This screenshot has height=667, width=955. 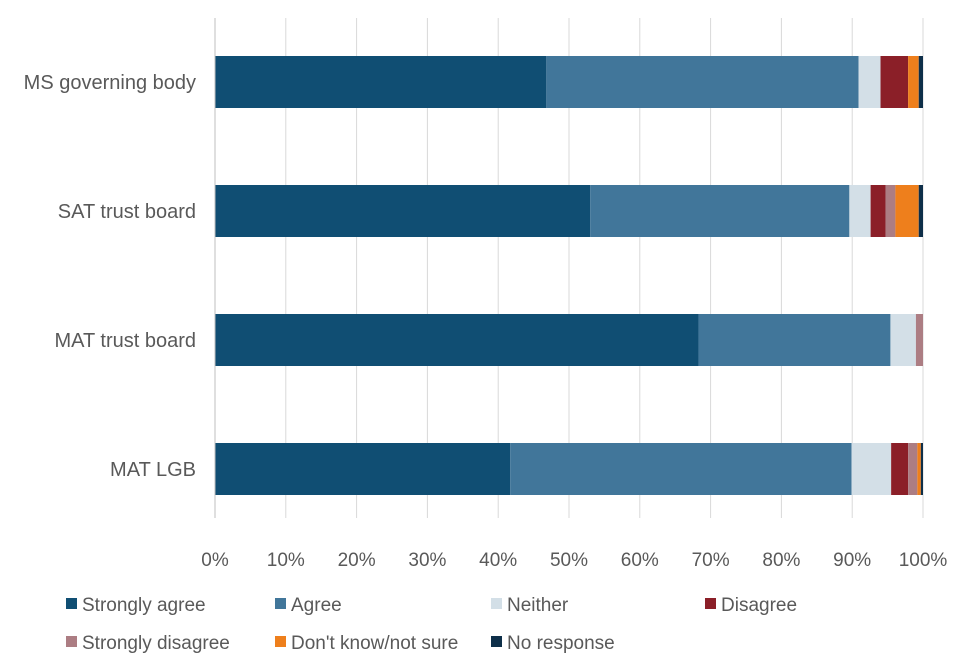 What do you see at coordinates (374, 643) in the screenshot?
I see `legend-label: Don't know/not sure` at bounding box center [374, 643].